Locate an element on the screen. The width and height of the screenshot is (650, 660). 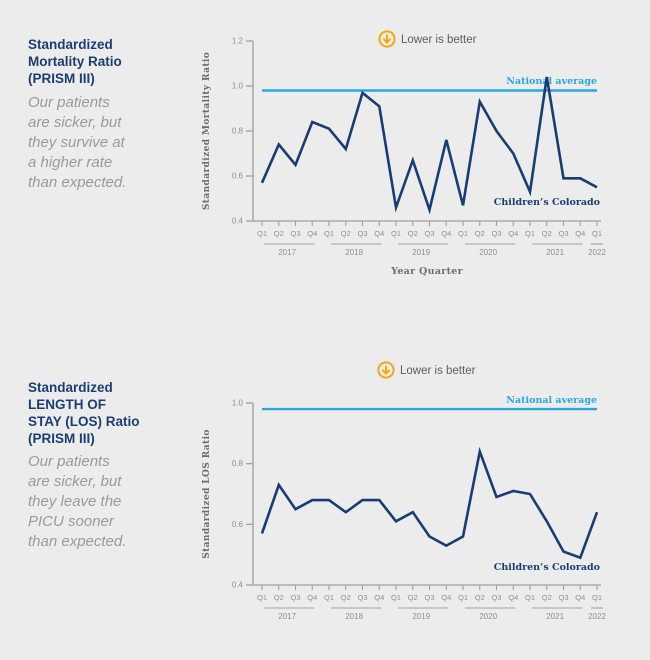
y-axis-title: Standardized LOS Ratio is located at coordinates (207, 494).